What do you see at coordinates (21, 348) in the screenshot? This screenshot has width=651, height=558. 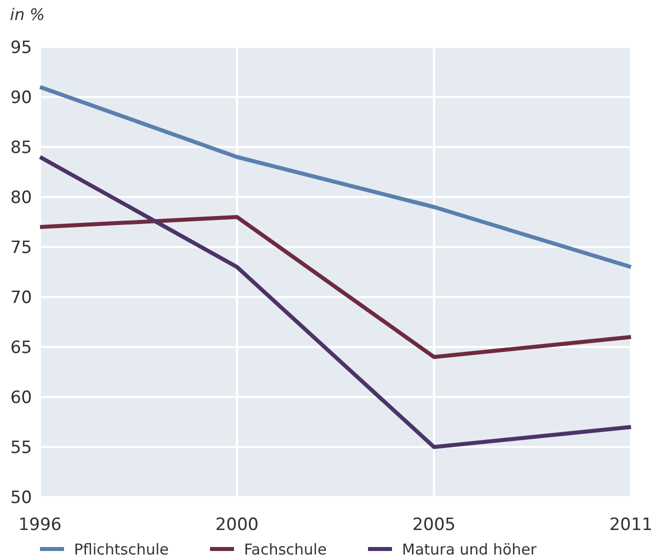 I see `y-tick-label: 65` at bounding box center [21, 348].